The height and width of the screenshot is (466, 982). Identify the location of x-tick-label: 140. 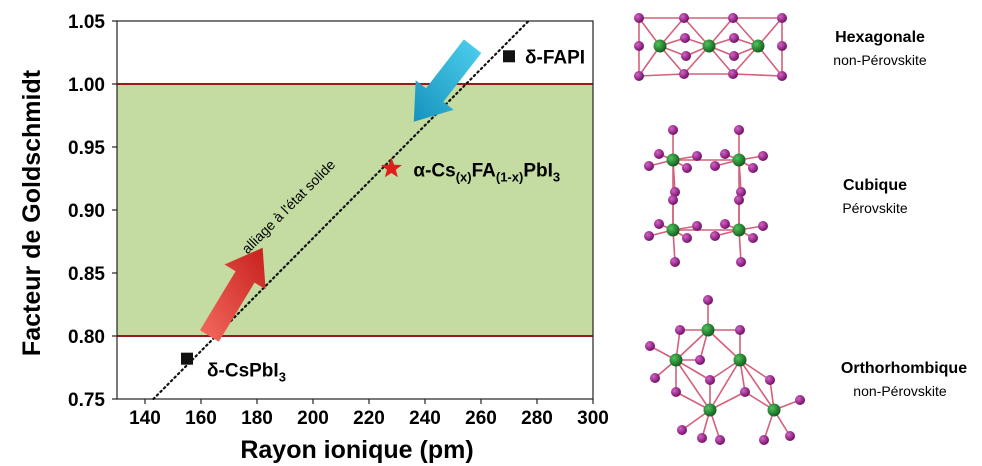
(145, 418).